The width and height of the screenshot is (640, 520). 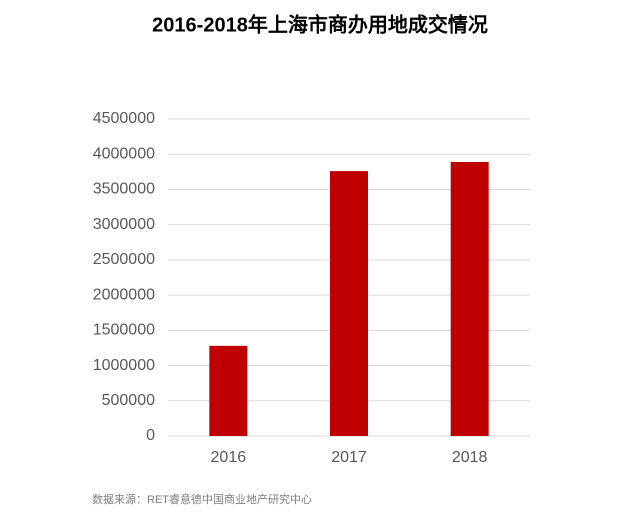 I want to click on y-tick-label: 4000000, so click(x=124, y=153).